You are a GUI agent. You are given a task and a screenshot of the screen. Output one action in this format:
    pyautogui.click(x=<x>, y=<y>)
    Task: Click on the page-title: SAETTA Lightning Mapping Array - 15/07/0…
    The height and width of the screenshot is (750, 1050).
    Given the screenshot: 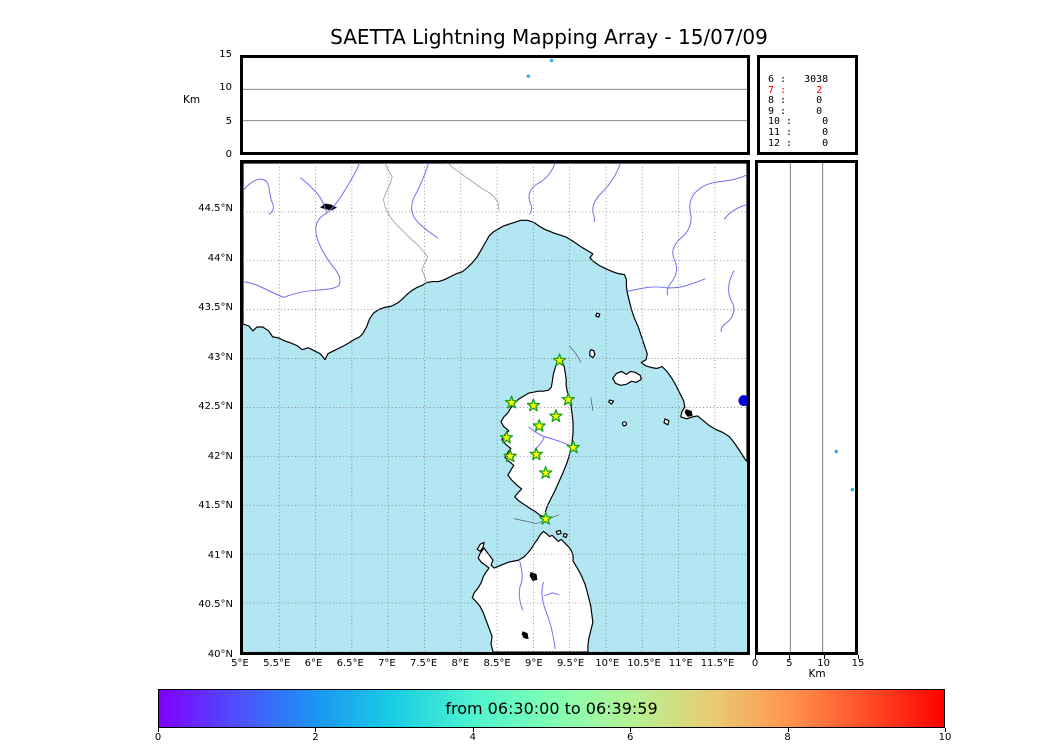 What is the action you would take?
    pyautogui.click(x=549, y=37)
    